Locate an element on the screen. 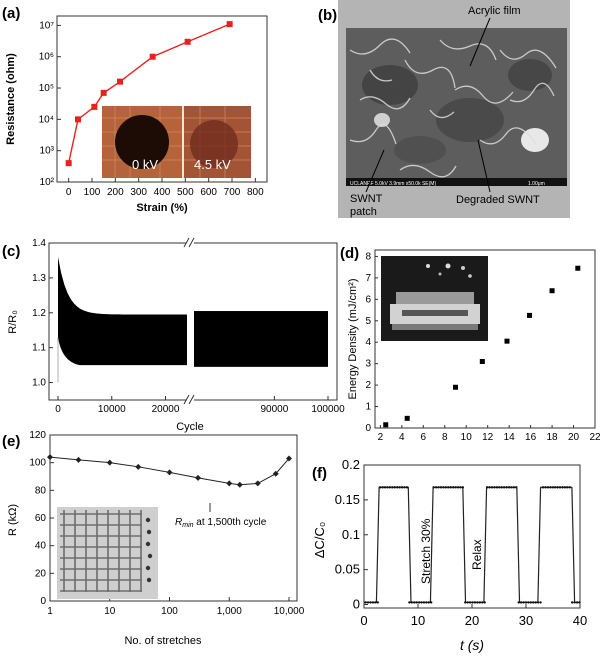  chart-a-xlabel: Strain (%) is located at coordinates (162, 208).